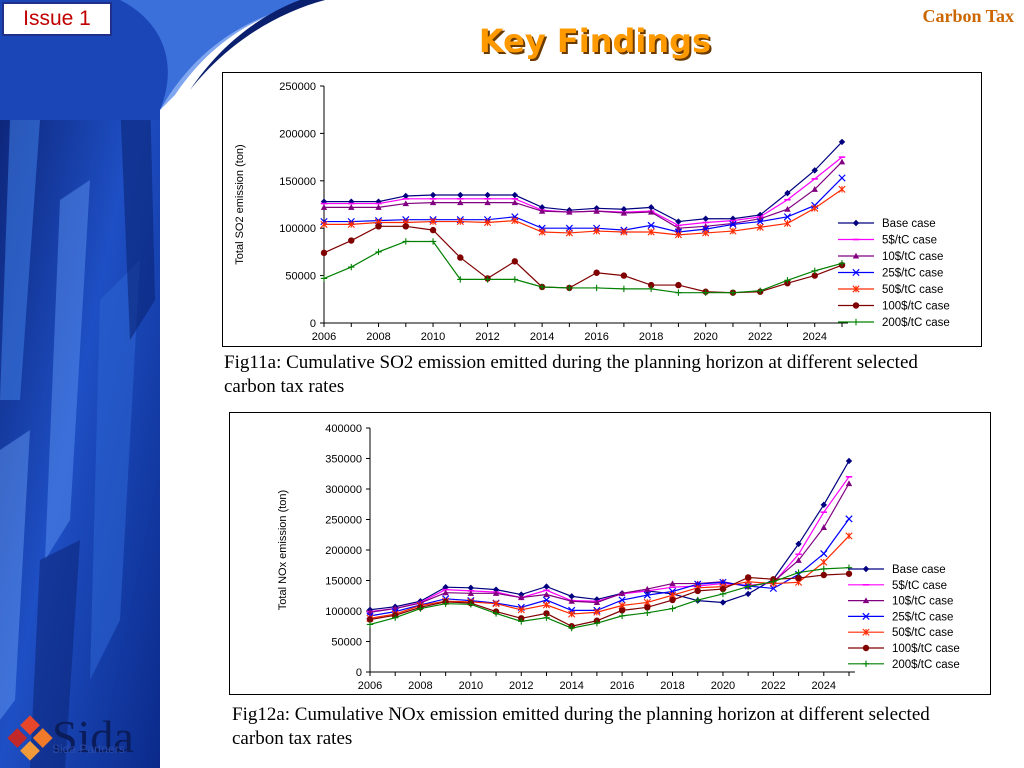  What do you see at coordinates (300, 277) in the screenshot?
I see `y-tick-label: 50000` at bounding box center [300, 277].